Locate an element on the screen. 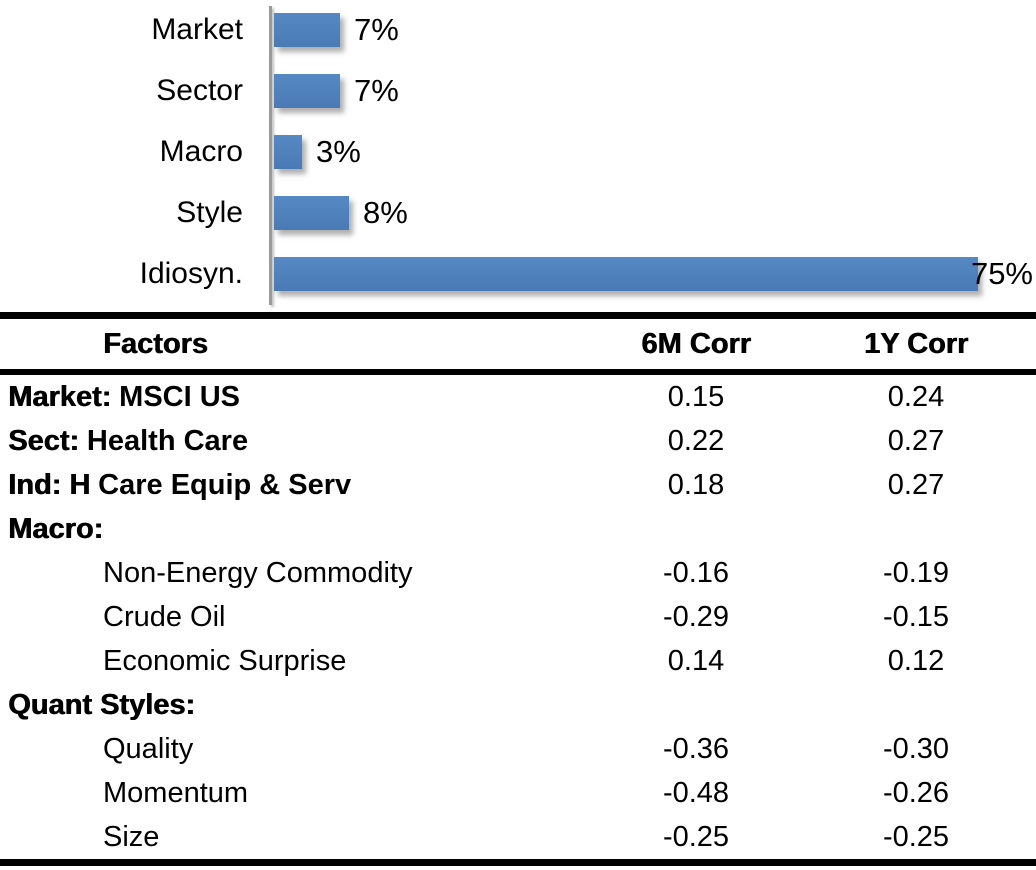 This screenshot has width=1036, height=870. table-top-rule is located at coordinates (518, 315).